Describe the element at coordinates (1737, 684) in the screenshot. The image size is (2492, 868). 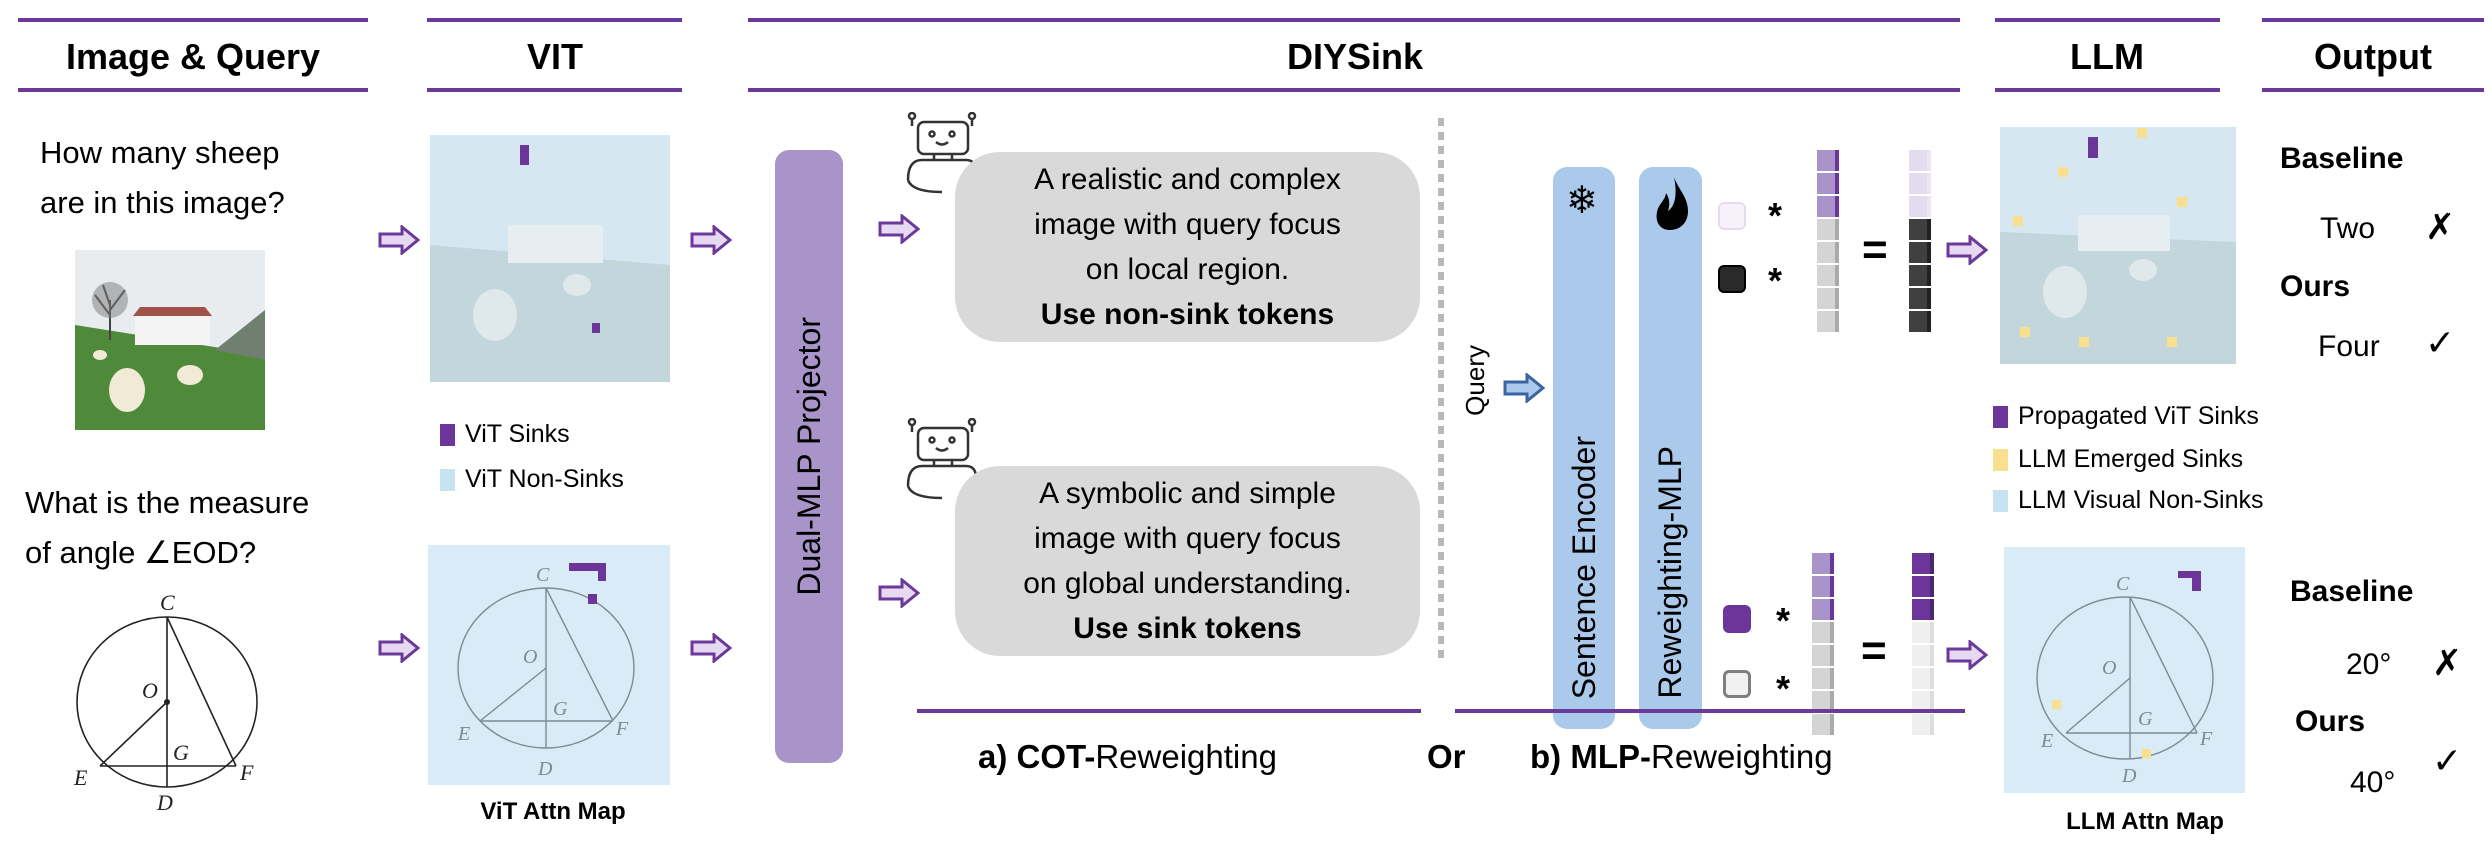
I see `weight-square-gray` at that location.